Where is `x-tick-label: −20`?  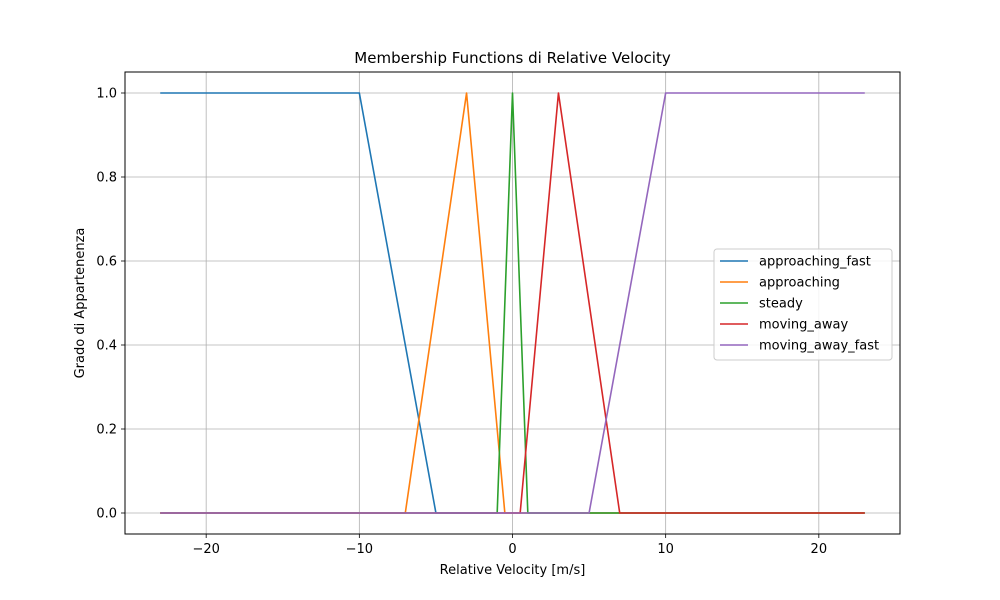 x-tick-label: −20 is located at coordinates (205, 549).